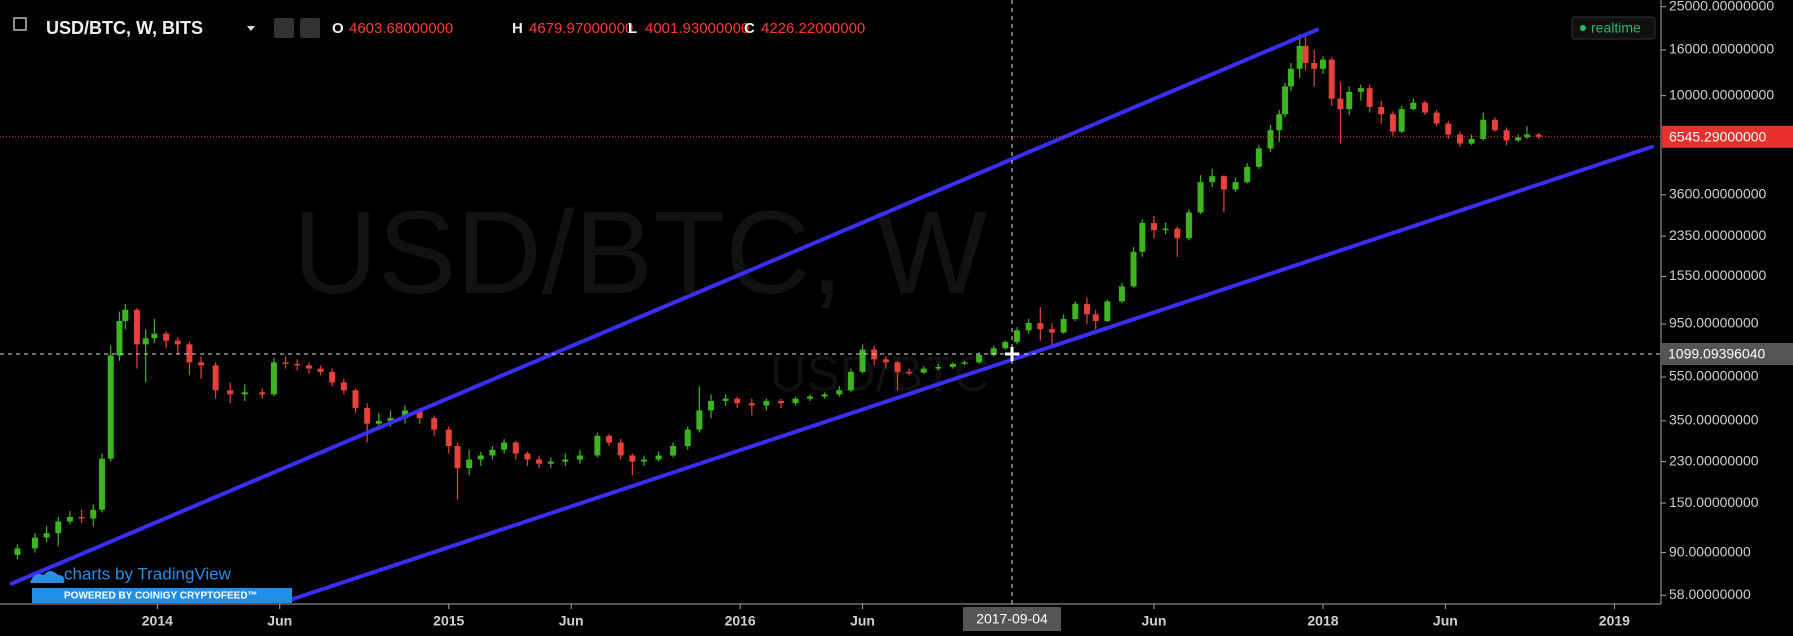  What do you see at coordinates (251, 28) in the screenshot?
I see `dropdown-arrow` at bounding box center [251, 28].